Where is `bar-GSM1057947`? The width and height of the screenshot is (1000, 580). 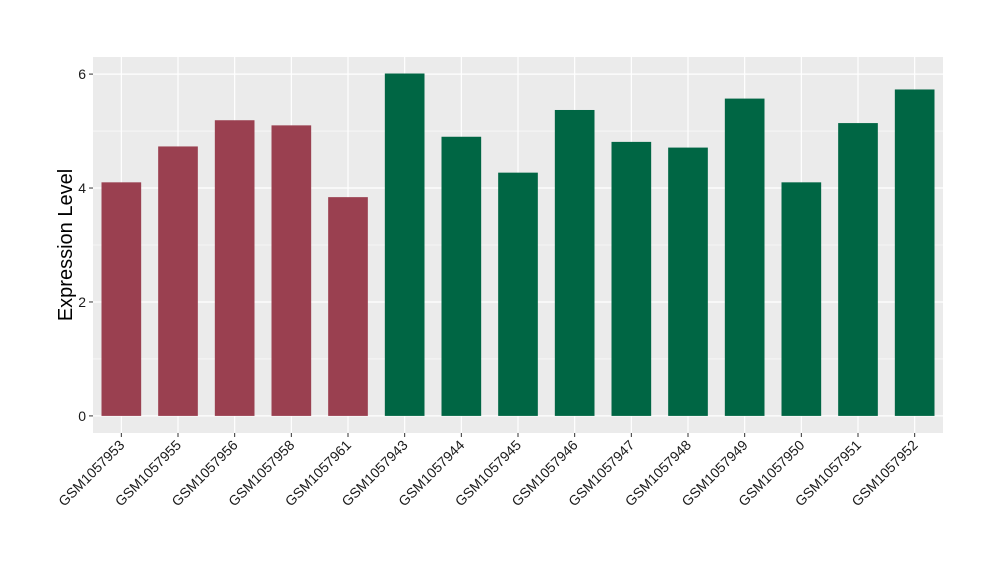
bar-GSM1057947 is located at coordinates (631, 278).